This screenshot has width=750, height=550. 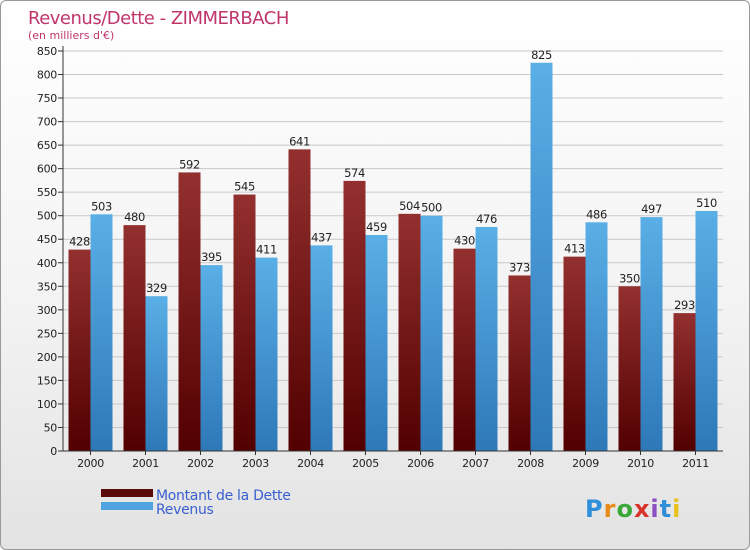 I want to click on value-label-revenus: 411, so click(x=266, y=250).